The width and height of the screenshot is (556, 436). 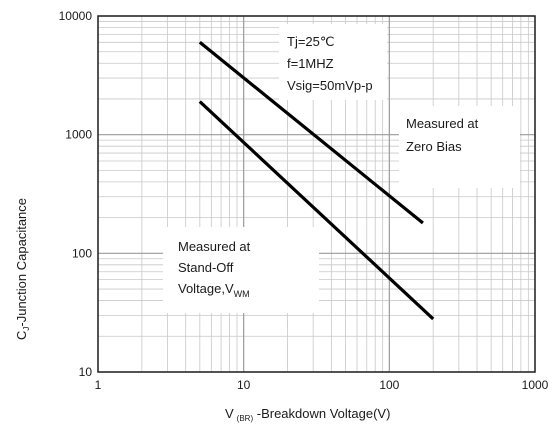 What do you see at coordinates (98, 385) in the screenshot?
I see `x-tick-label: 1` at bounding box center [98, 385].